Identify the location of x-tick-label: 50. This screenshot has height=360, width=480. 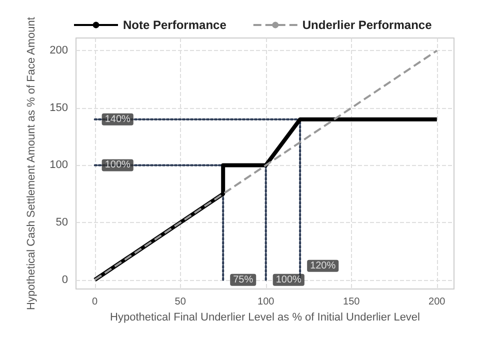
(180, 302).